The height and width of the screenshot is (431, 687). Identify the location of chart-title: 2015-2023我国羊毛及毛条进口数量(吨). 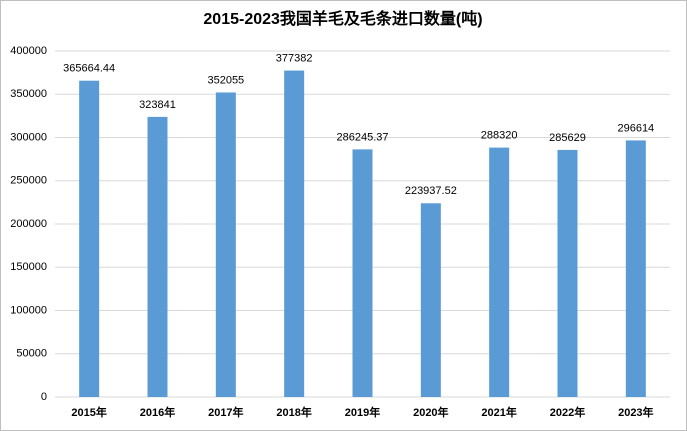
(342, 18).